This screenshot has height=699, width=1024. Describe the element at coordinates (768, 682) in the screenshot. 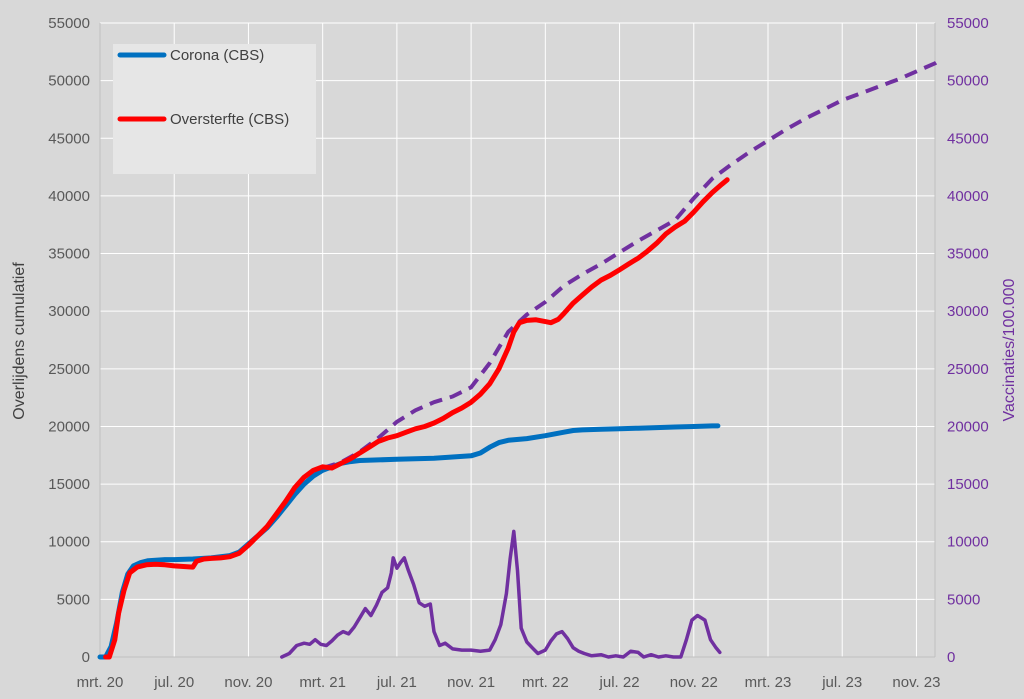

I see `x-tick-label: mrt. 23` at that location.